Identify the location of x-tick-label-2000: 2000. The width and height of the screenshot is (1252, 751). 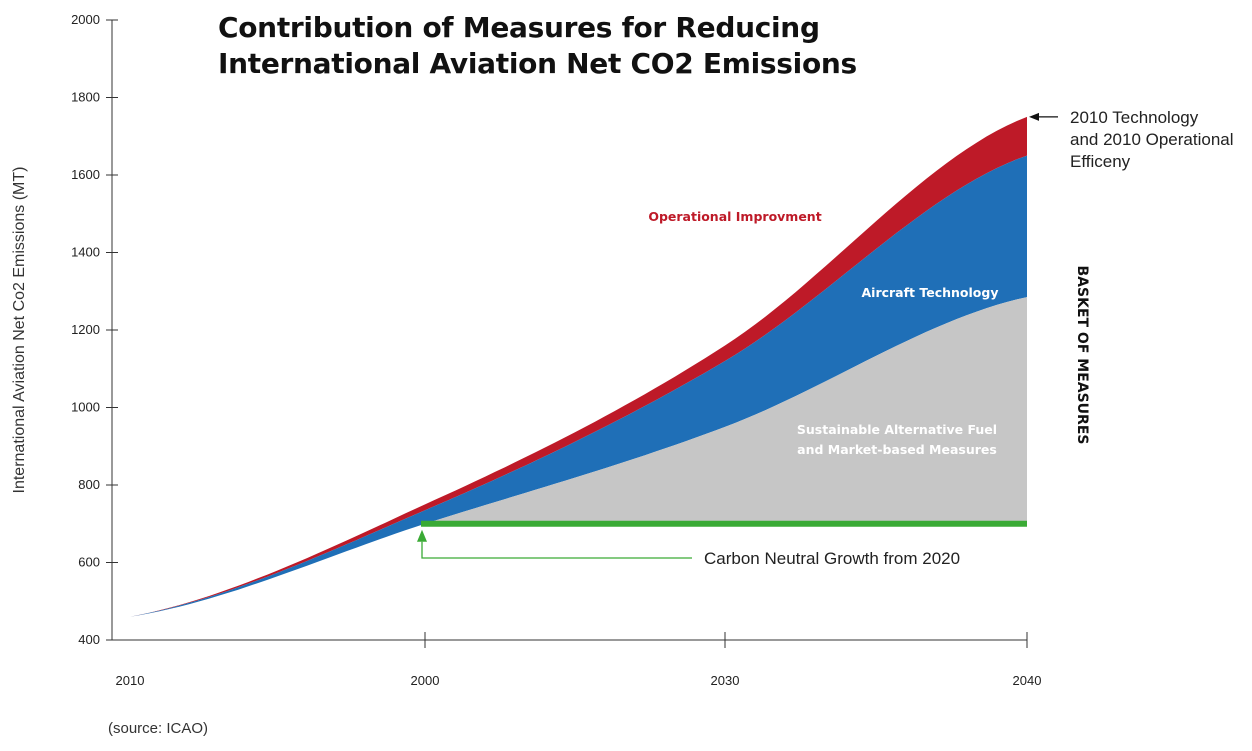
(425, 680).